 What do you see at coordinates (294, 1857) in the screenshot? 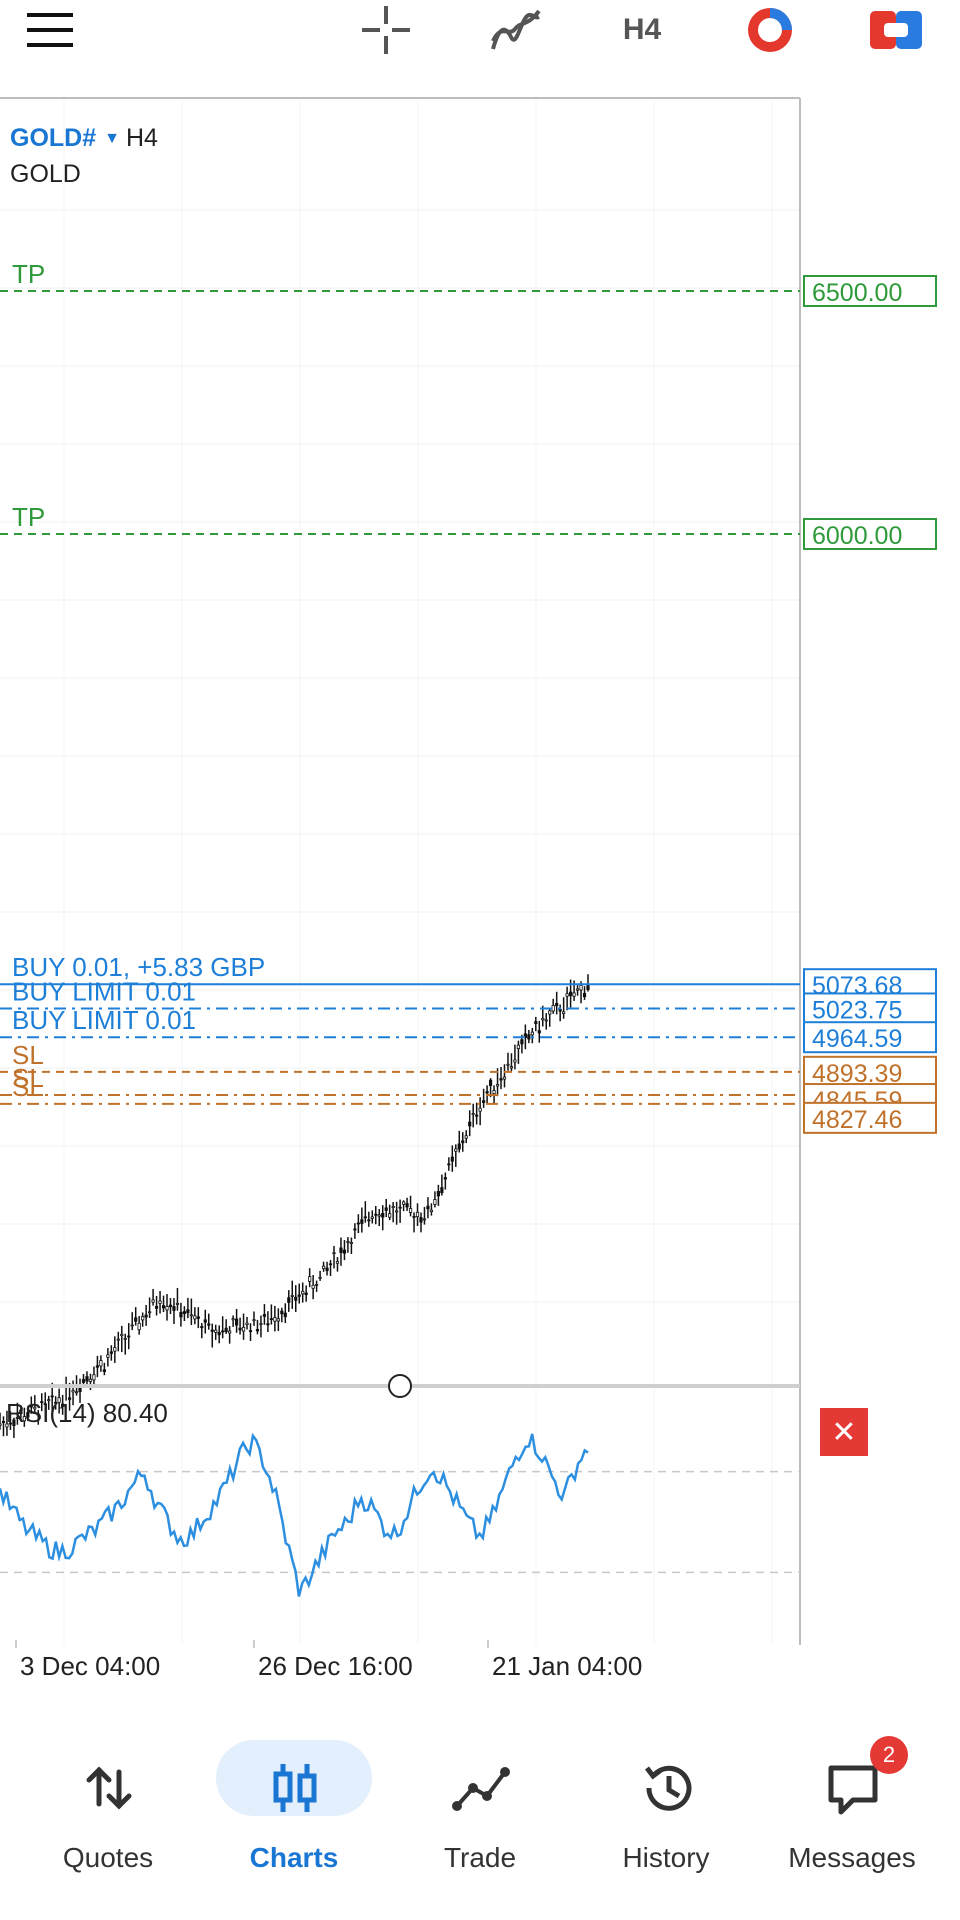
I see `nav-charts-label: Charts` at bounding box center [294, 1857].